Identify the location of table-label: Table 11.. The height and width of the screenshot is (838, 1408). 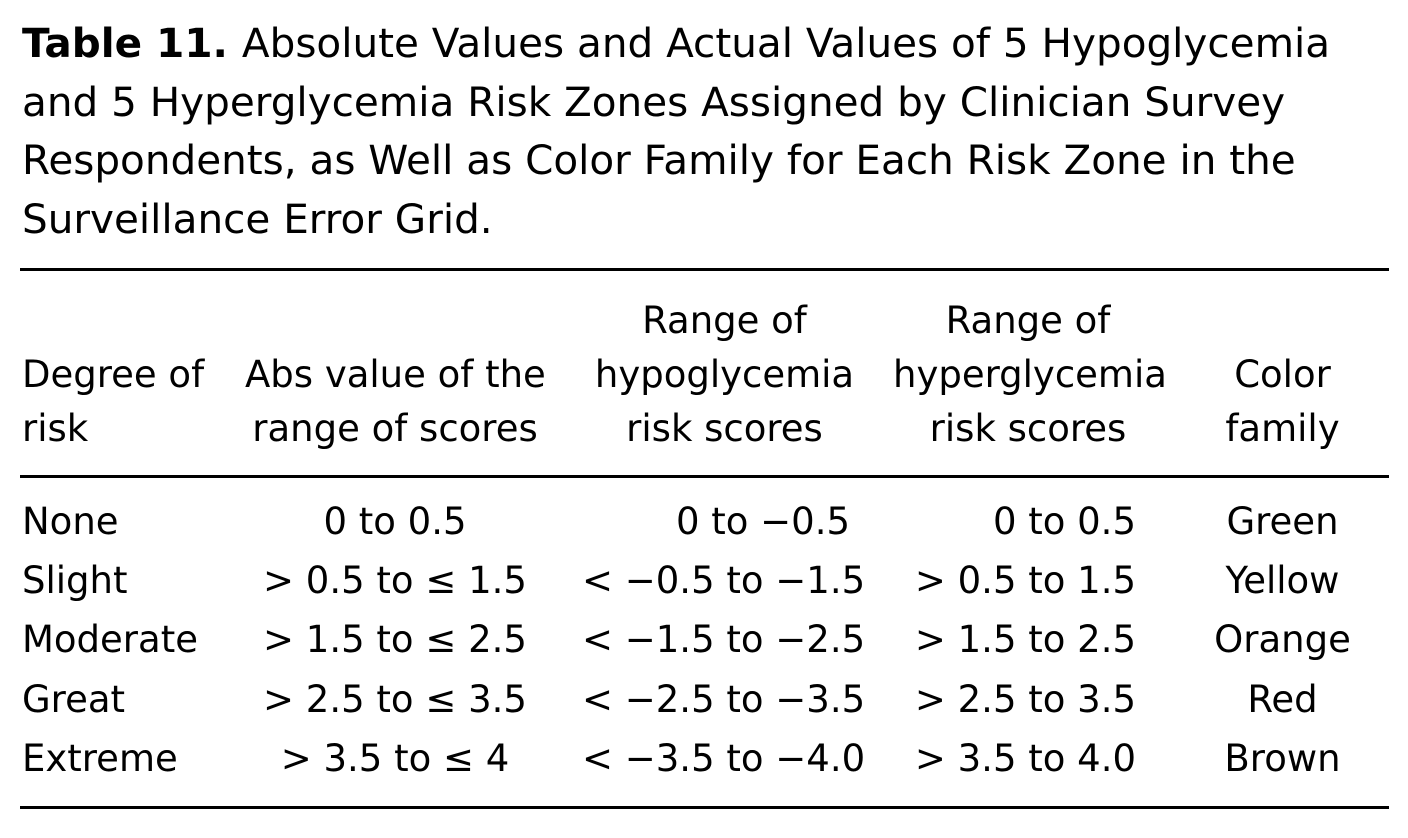
(125, 43).